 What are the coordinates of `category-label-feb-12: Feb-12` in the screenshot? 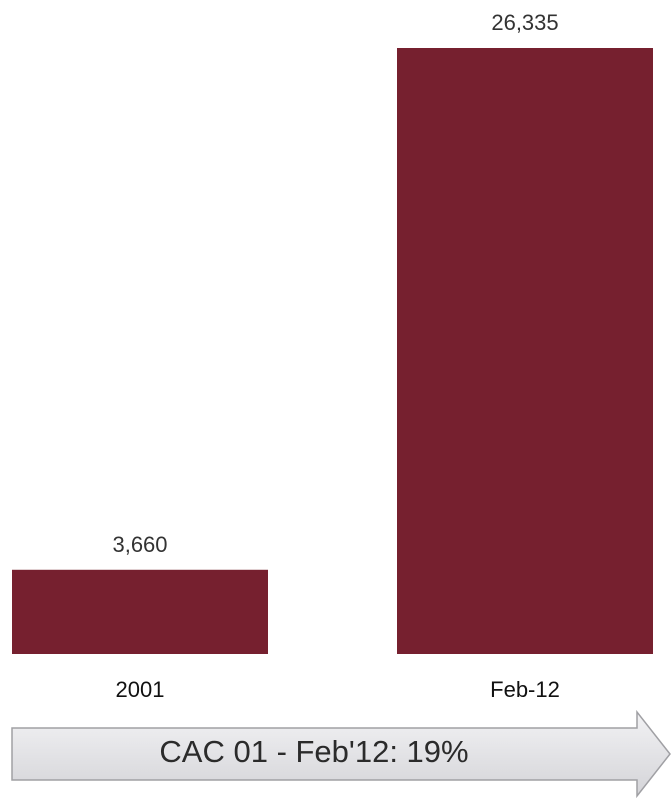 It's located at (525, 688).